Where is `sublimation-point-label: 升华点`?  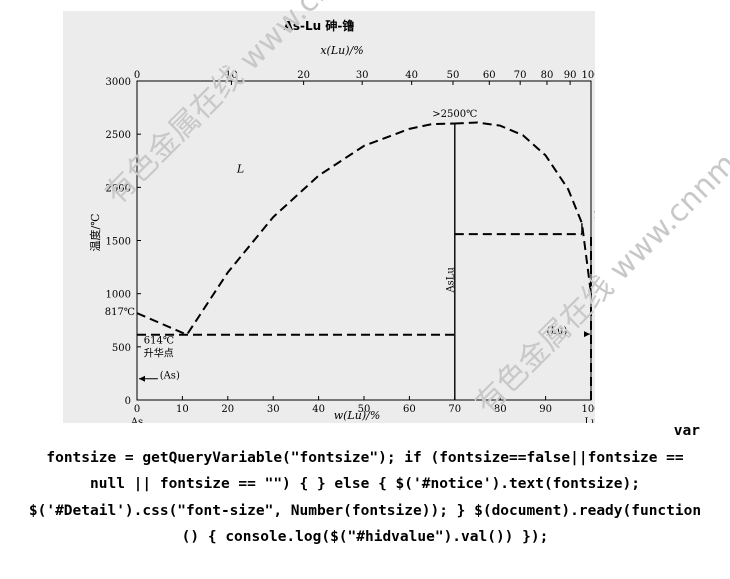
sublimation-point-label: 升华点 is located at coordinates (159, 352).